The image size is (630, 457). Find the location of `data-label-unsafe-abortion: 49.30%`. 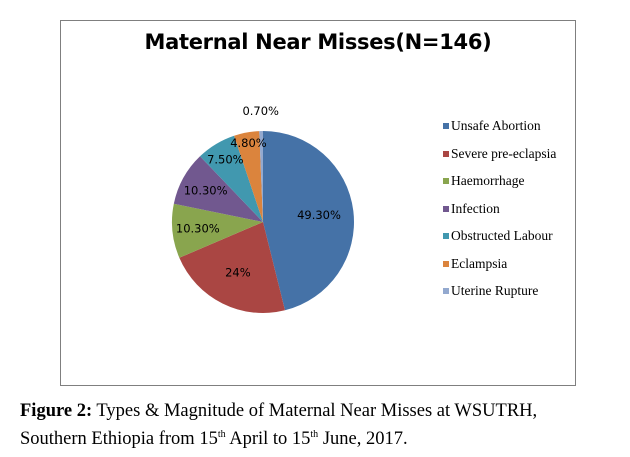

data-label-unsafe-abortion: 49.30% is located at coordinates (319, 215).